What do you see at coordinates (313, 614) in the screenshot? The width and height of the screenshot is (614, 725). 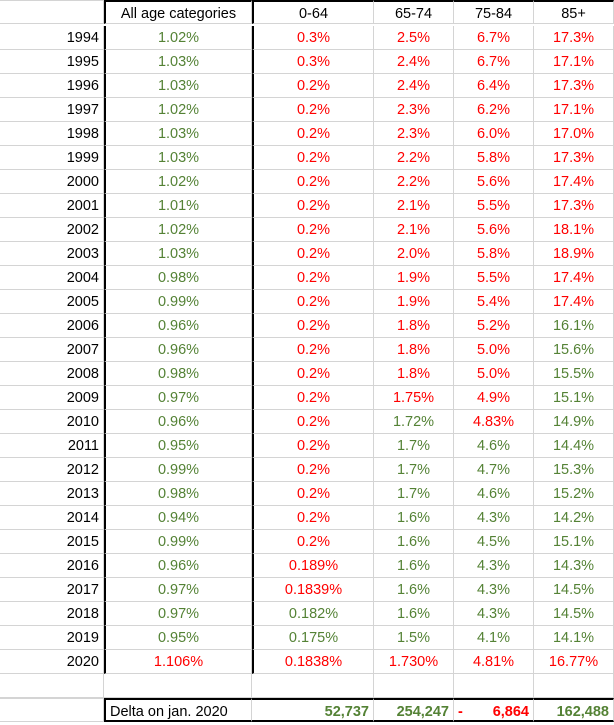 I see `age-0-64-cell: 0.182%` at bounding box center [313, 614].